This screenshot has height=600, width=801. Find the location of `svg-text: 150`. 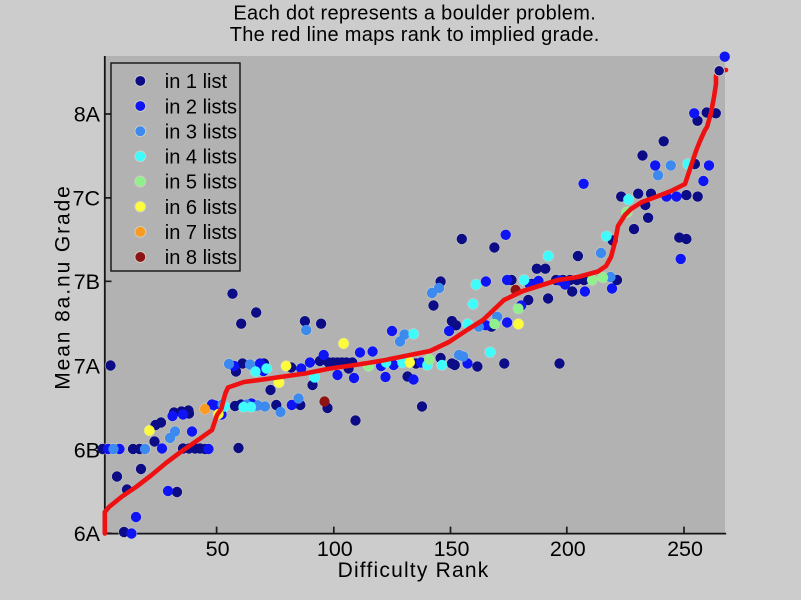

svg-text: 150 is located at coordinates (452, 549).